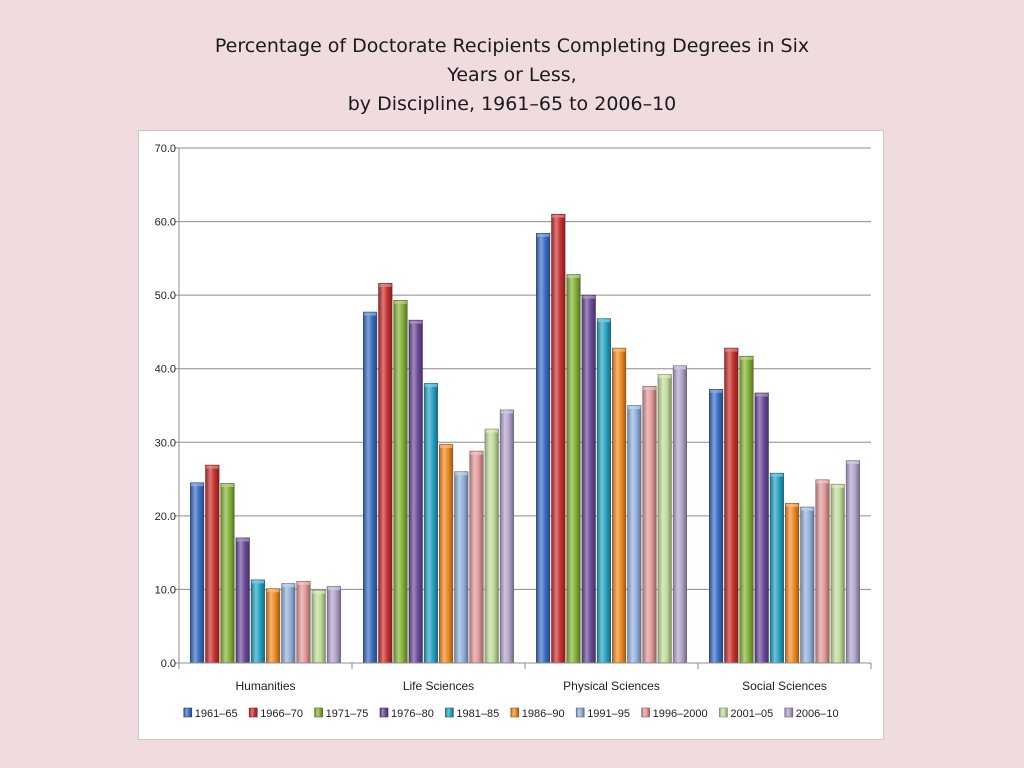 The height and width of the screenshot is (768, 1024). Describe the element at coordinates (438, 686) in the screenshot. I see `x-category-label: Life Sciences` at that location.